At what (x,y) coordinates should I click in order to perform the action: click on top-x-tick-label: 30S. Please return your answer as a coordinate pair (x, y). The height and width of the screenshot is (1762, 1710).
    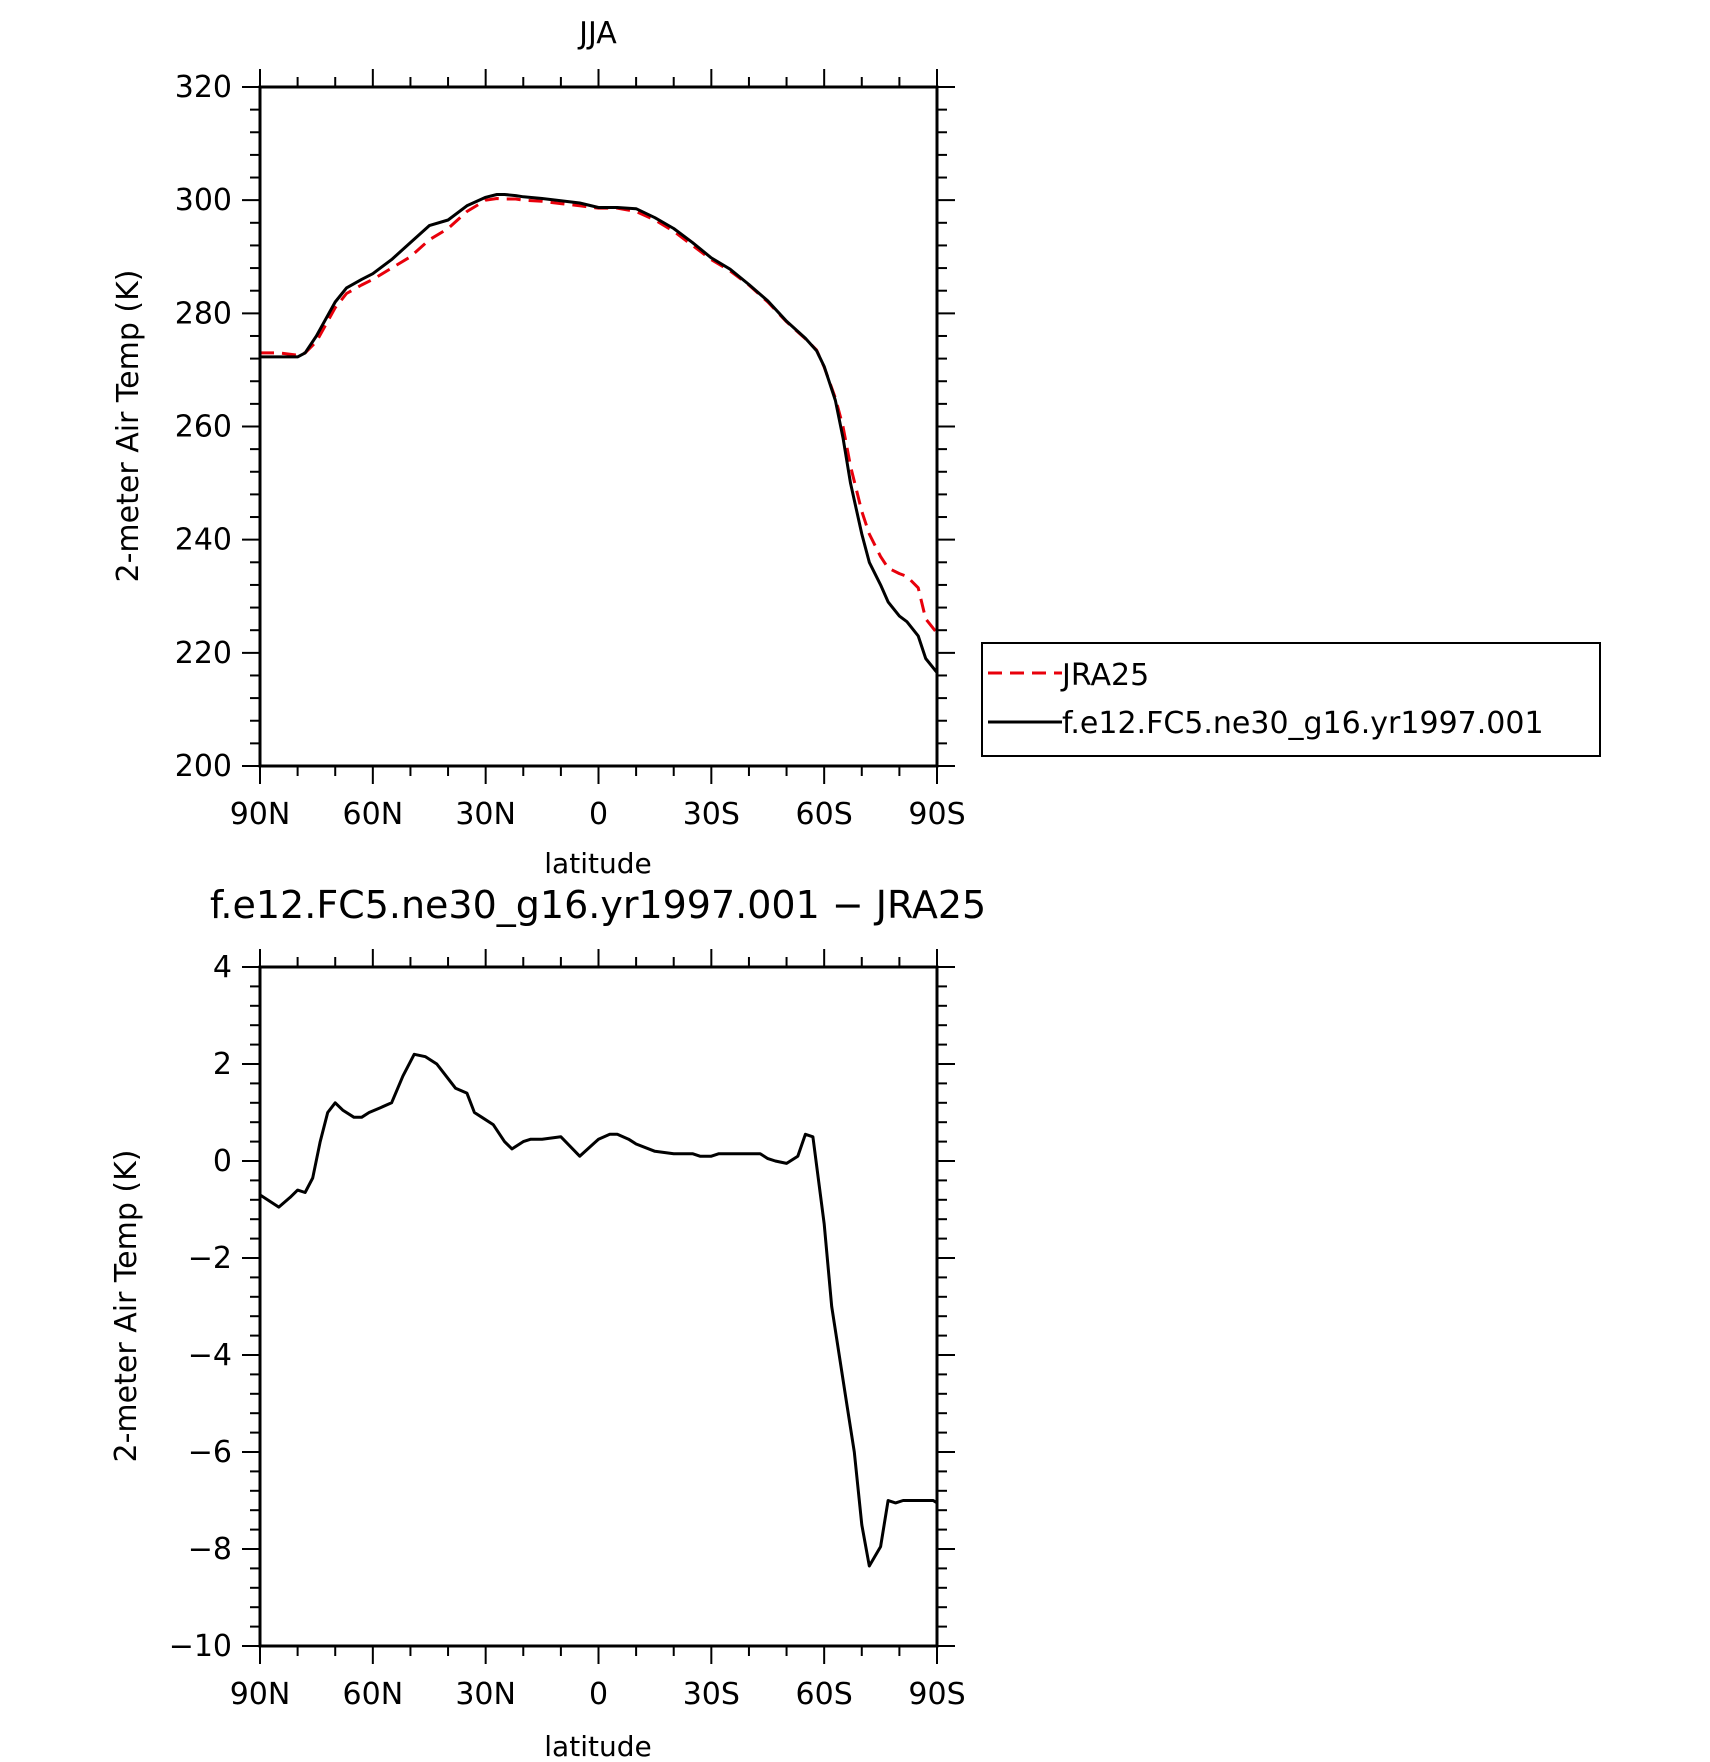
    Looking at the image, I should click on (711, 814).